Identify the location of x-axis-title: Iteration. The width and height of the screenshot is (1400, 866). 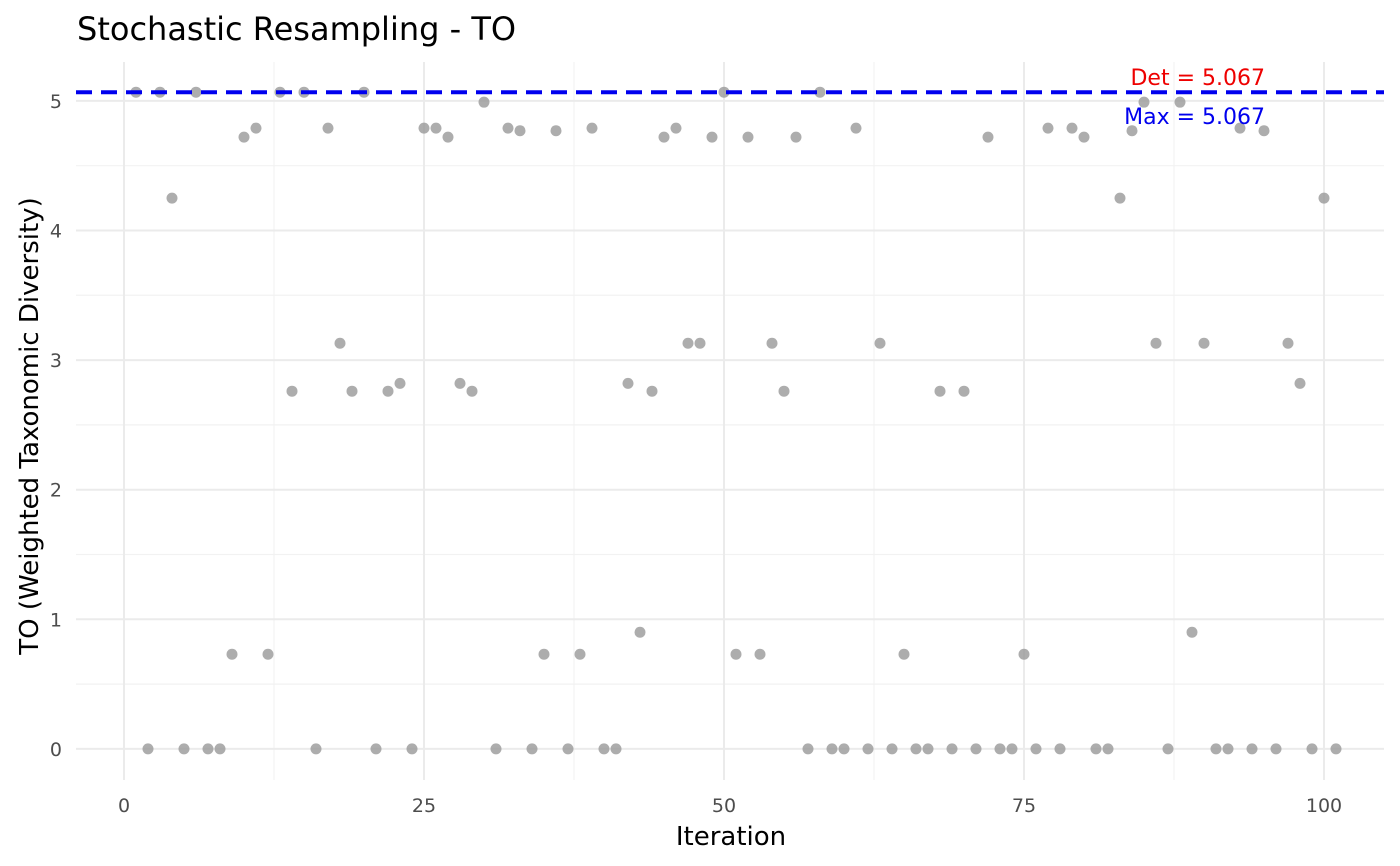
(731, 837).